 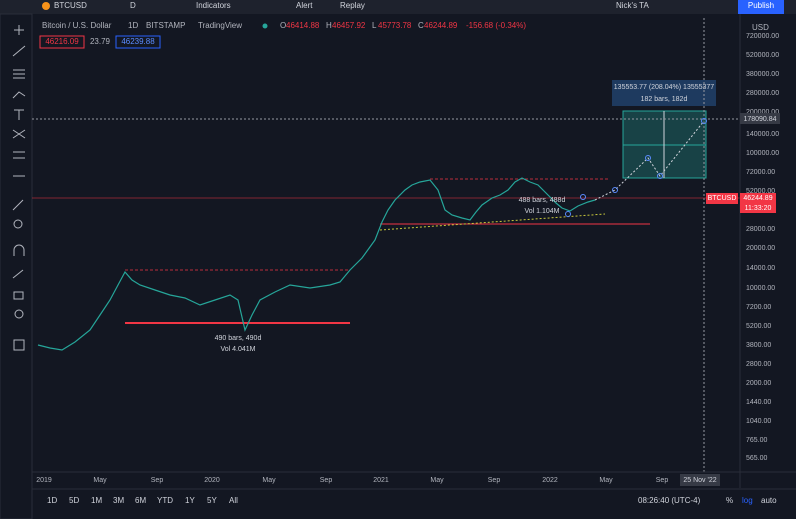 What do you see at coordinates (349, 25) in the screenshot?
I see `ohlc-high: 46457.92` at bounding box center [349, 25].